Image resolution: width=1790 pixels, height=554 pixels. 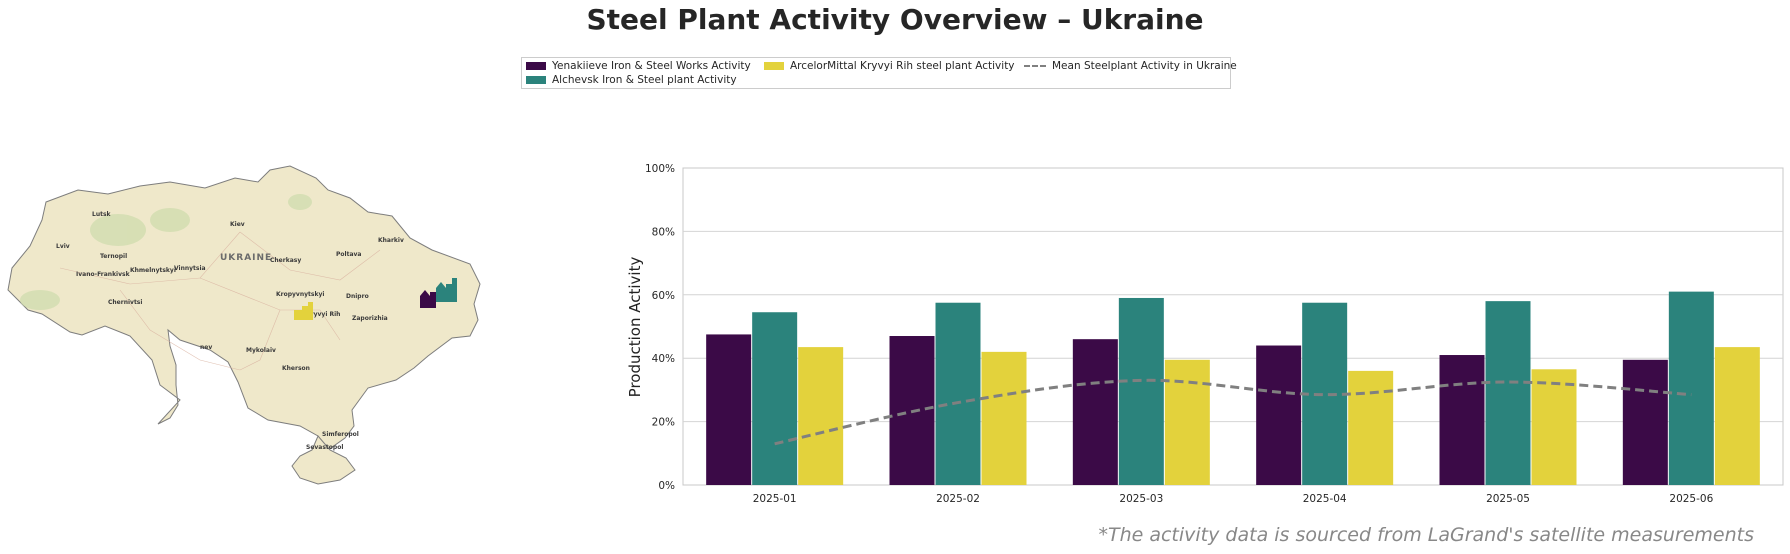 I want to click on map-city-label: Khmelnytskyi, so click(x=153, y=270).